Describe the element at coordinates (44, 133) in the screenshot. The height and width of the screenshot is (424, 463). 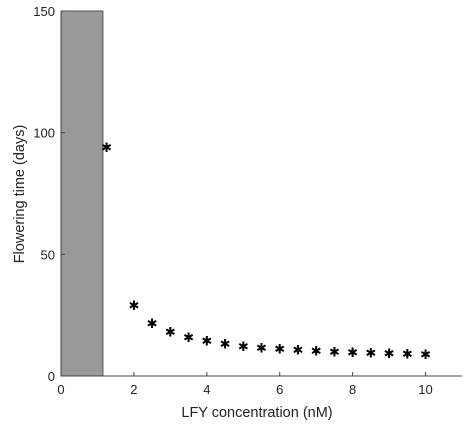
I see `y-tick-label: 100` at that location.